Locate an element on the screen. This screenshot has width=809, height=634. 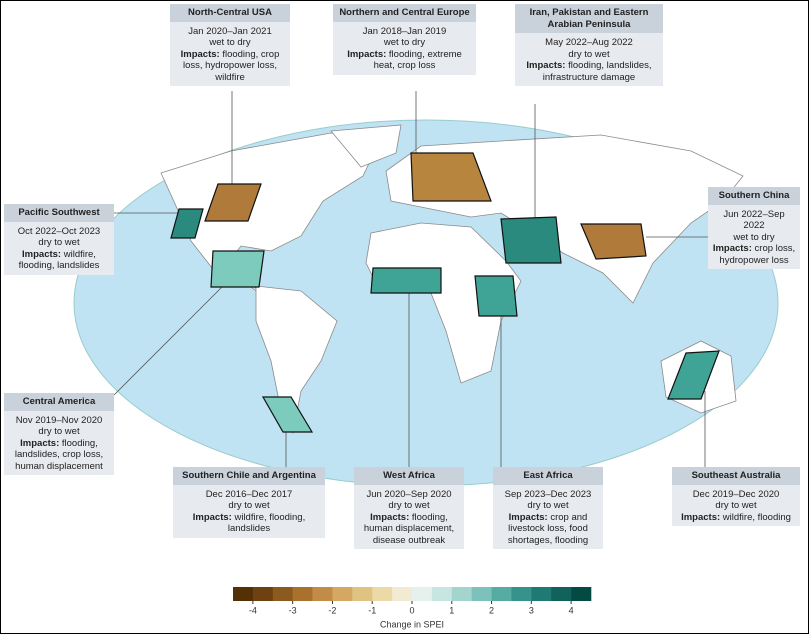
impacts-text: flooding, extreme heat, crop loss is located at coordinates (417, 60).